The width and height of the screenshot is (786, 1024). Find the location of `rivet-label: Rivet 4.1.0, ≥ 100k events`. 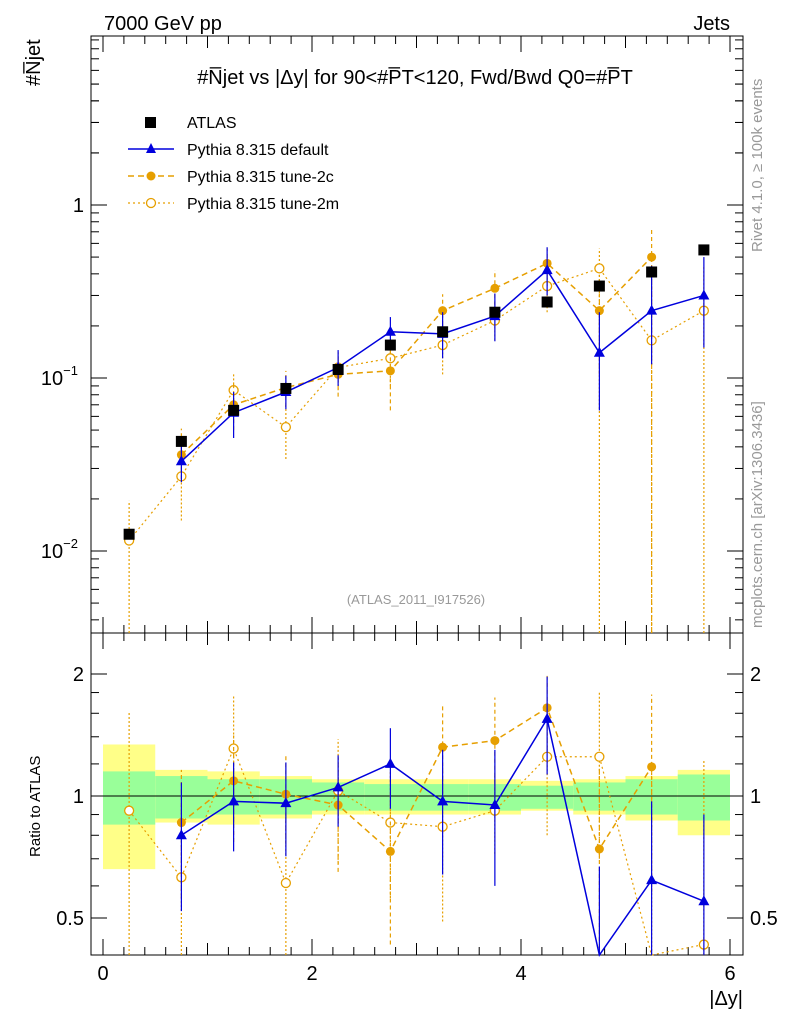

rivet-label: Rivet 4.1.0, ≥ 100k events is located at coordinates (757, 165).